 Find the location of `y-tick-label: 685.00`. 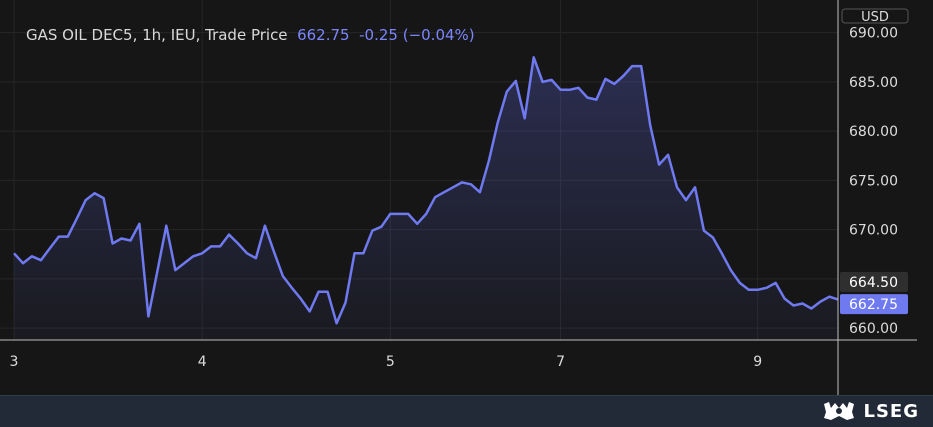

y-tick-label: 685.00 is located at coordinates (873, 83).